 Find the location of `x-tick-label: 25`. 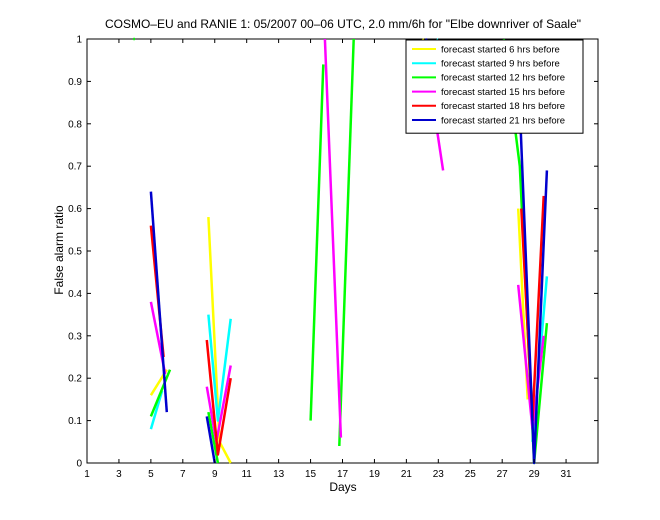

x-tick-label: 25 is located at coordinates (471, 474).